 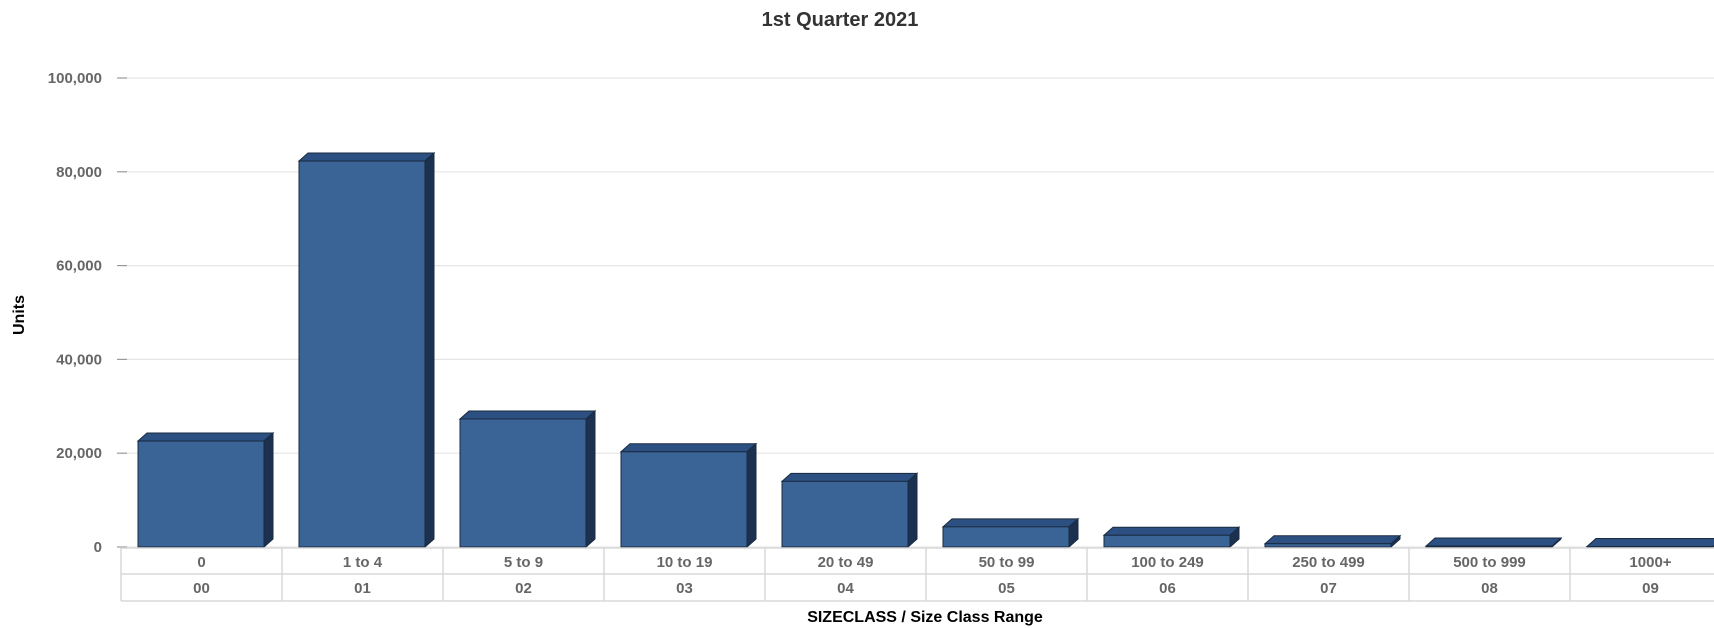 I want to click on x-tick-label: 20 to 49, so click(x=846, y=562).